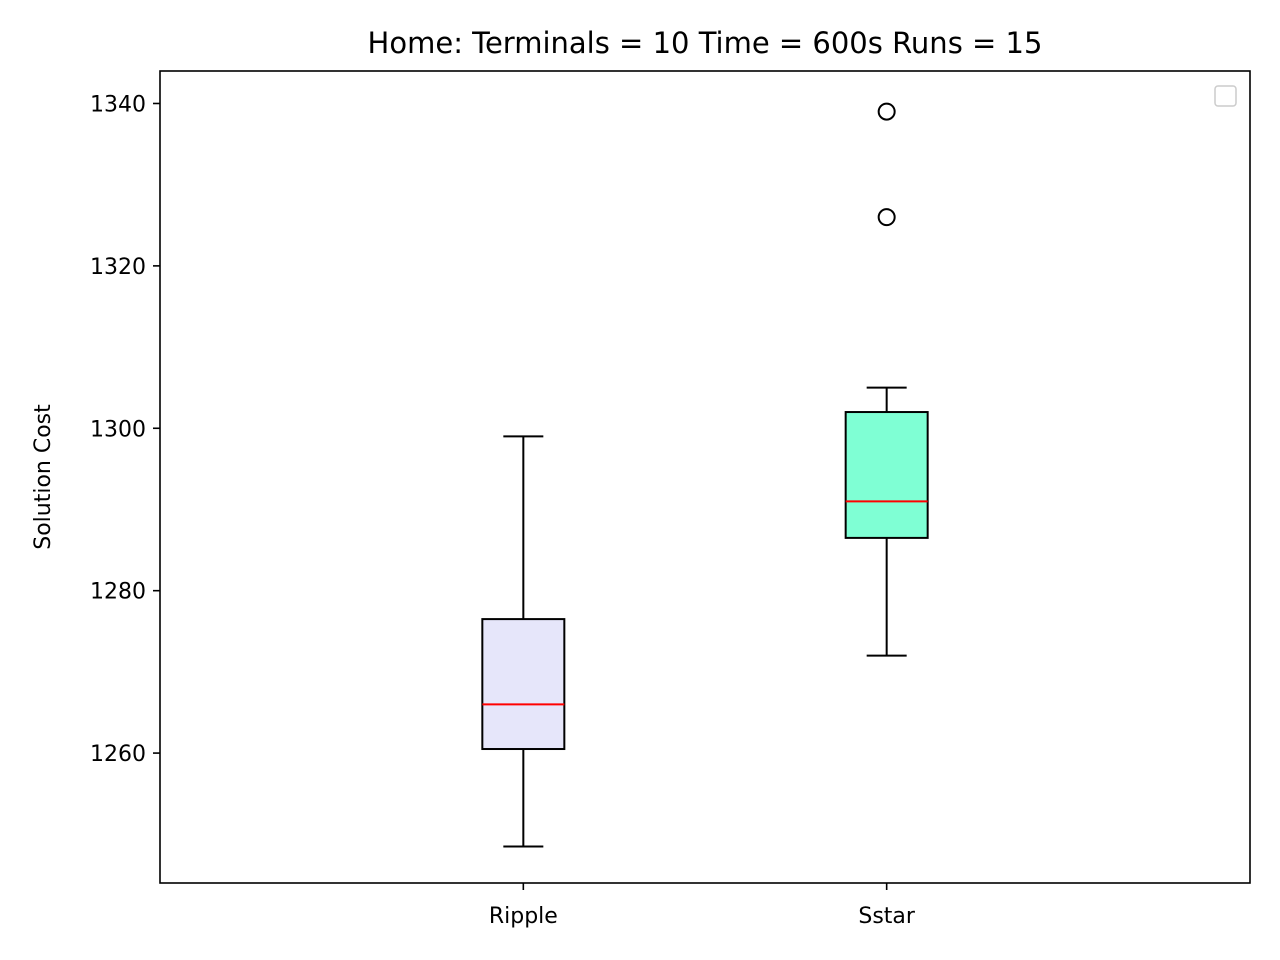  What do you see at coordinates (1225, 96) in the screenshot?
I see `legend-box` at bounding box center [1225, 96].